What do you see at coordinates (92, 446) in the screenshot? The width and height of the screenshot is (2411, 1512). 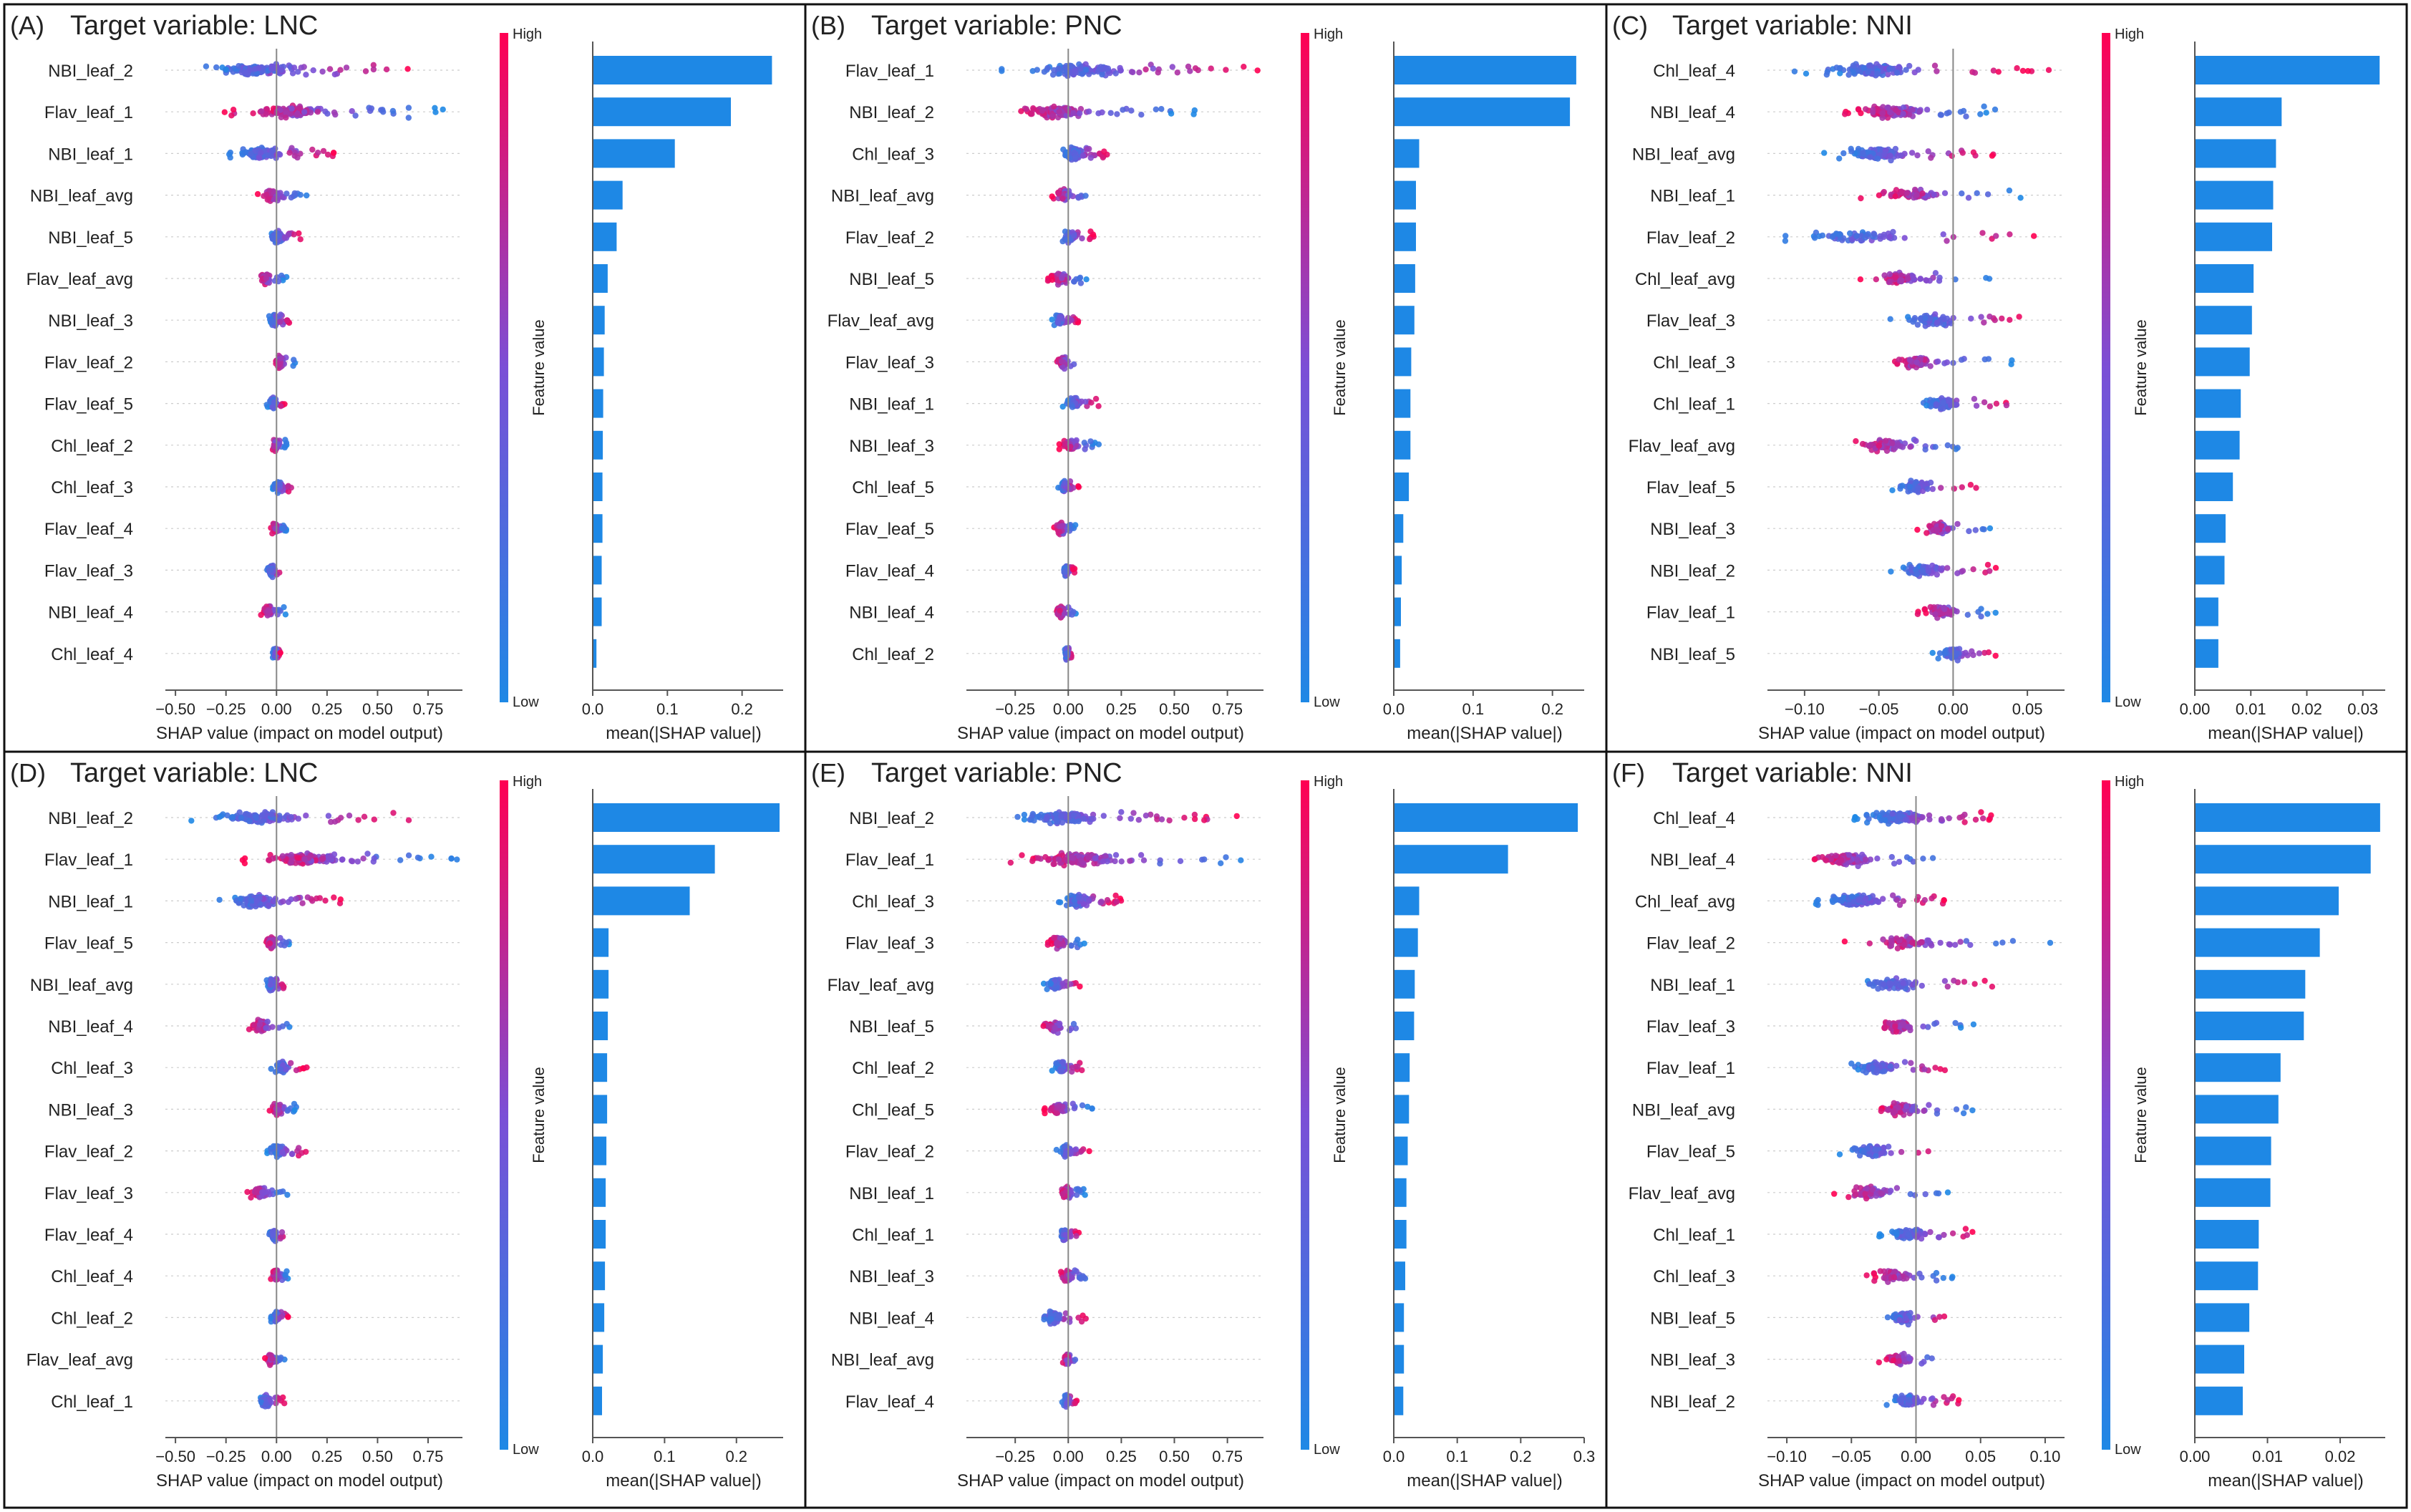 I see `feature-label: Chl_leaf_2` at bounding box center [92, 446].